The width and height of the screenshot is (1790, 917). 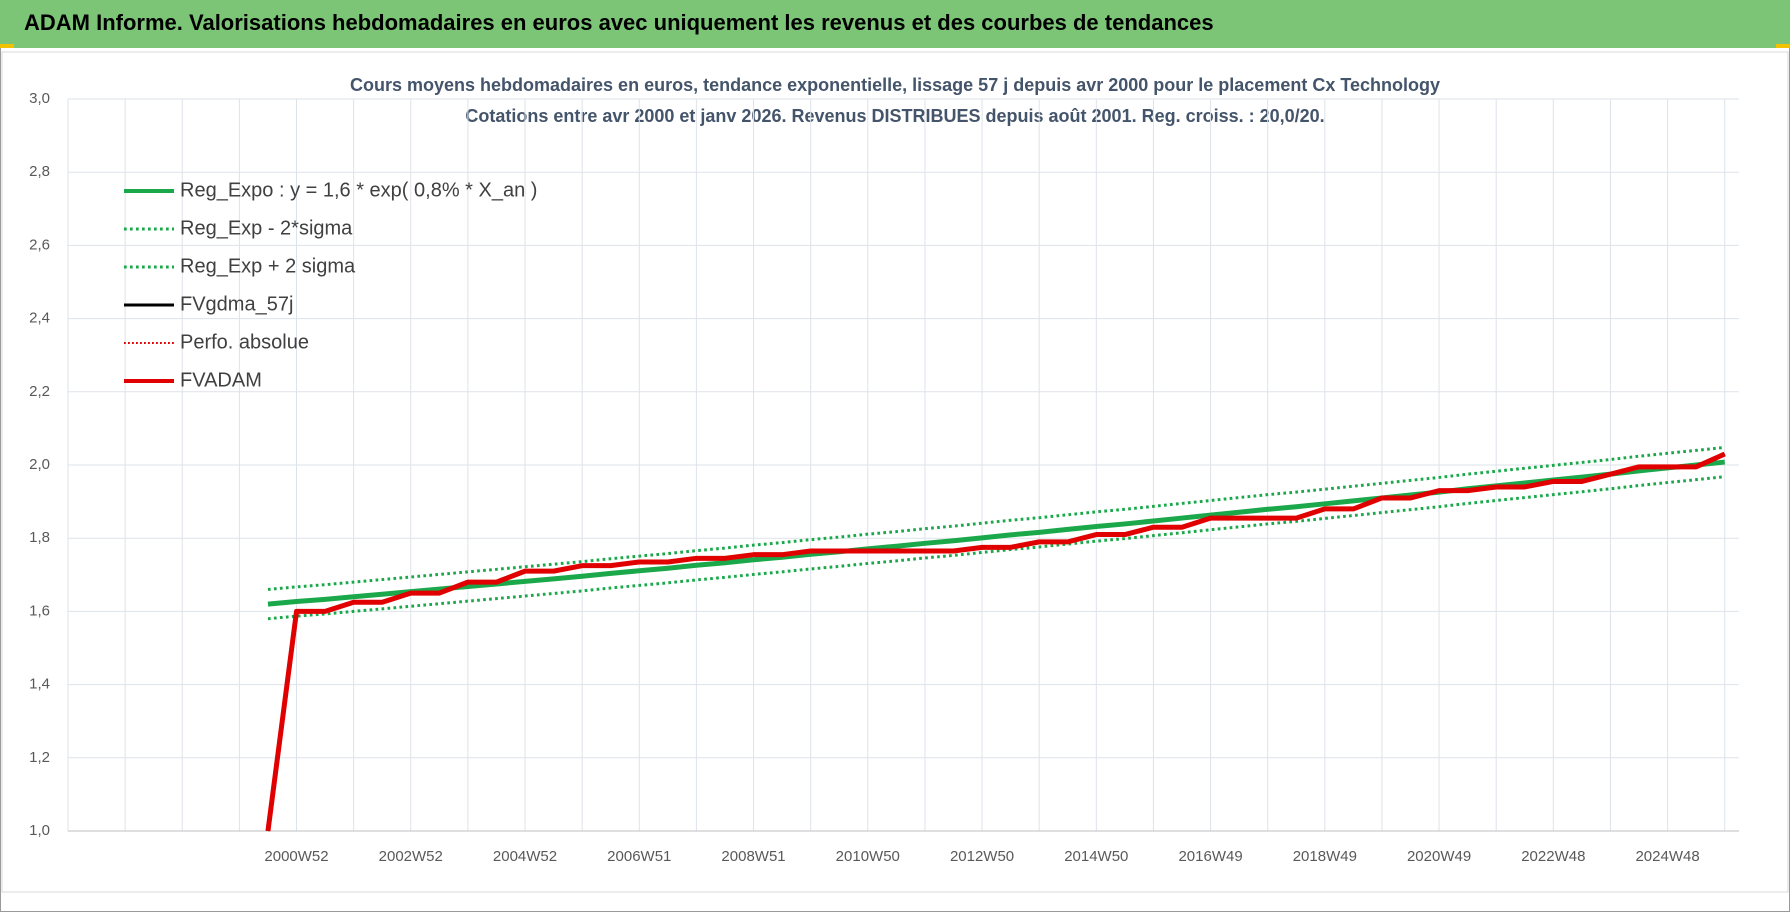 What do you see at coordinates (639, 856) in the screenshot?
I see `x-tick-label: 2006W51` at bounding box center [639, 856].